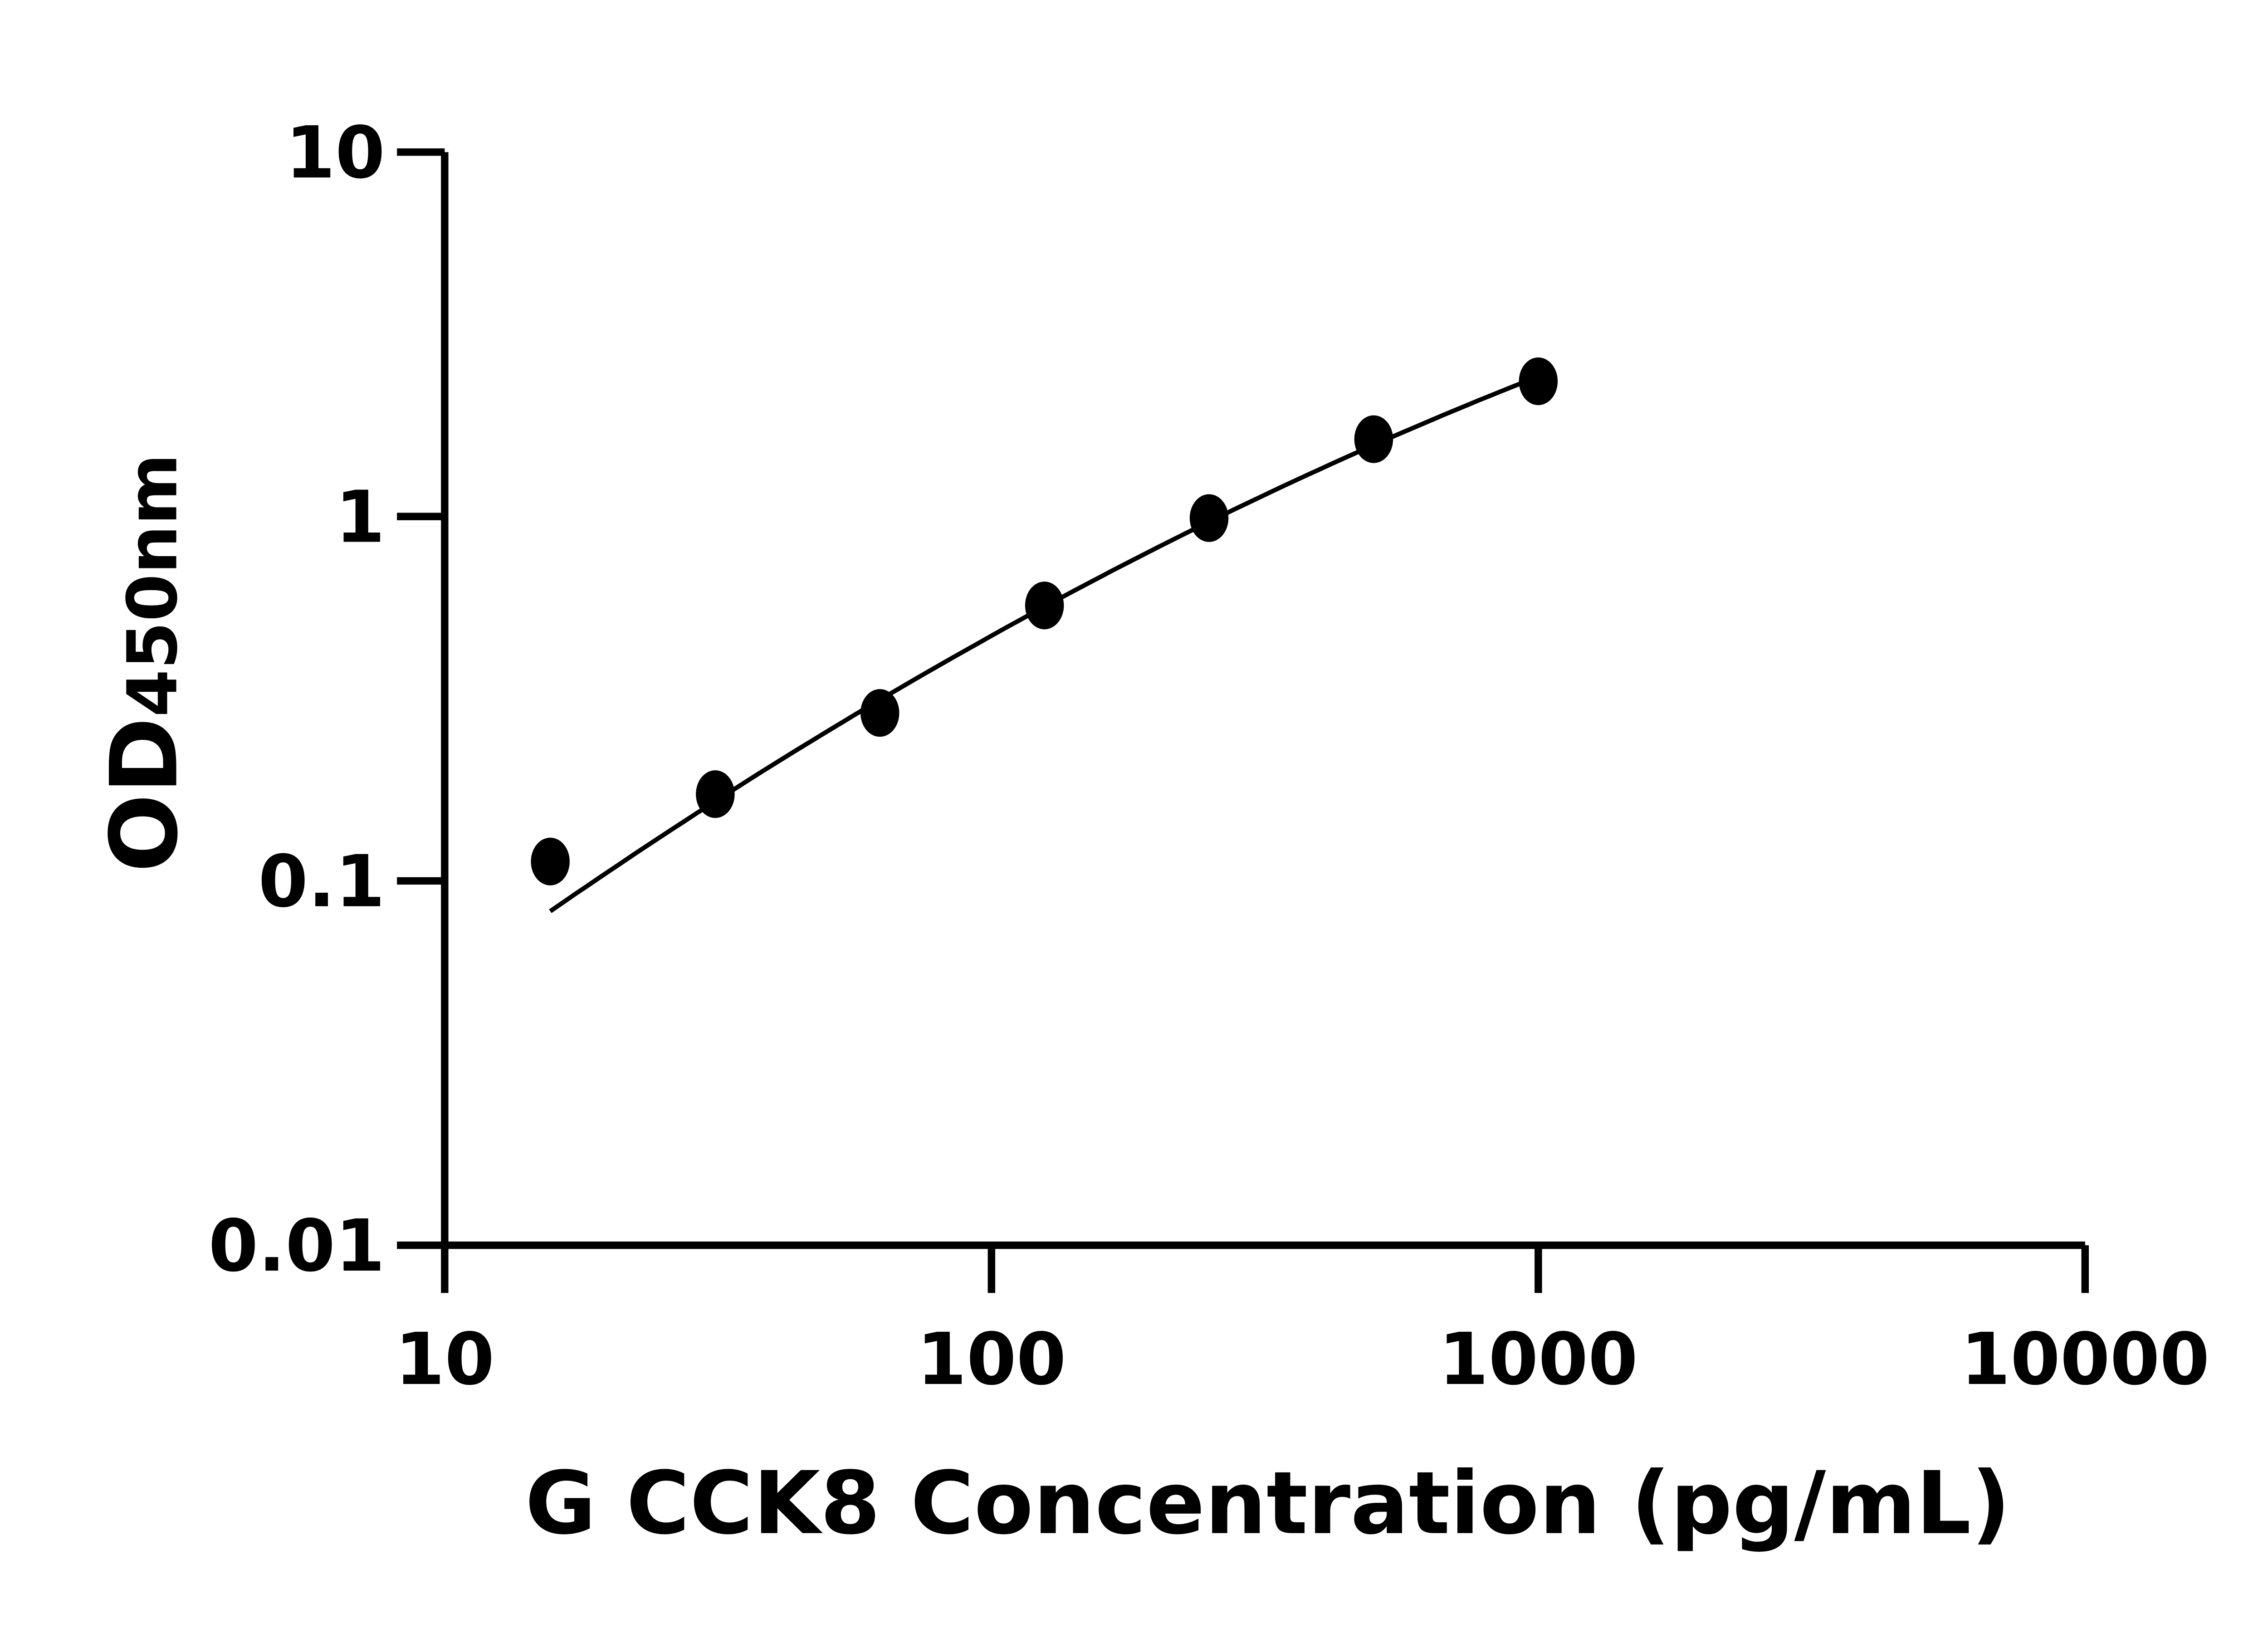 The image size is (2268, 1633). What do you see at coordinates (153, 585) in the screenshot?
I see `y-axis-label-sub: 450nm` at bounding box center [153, 585].